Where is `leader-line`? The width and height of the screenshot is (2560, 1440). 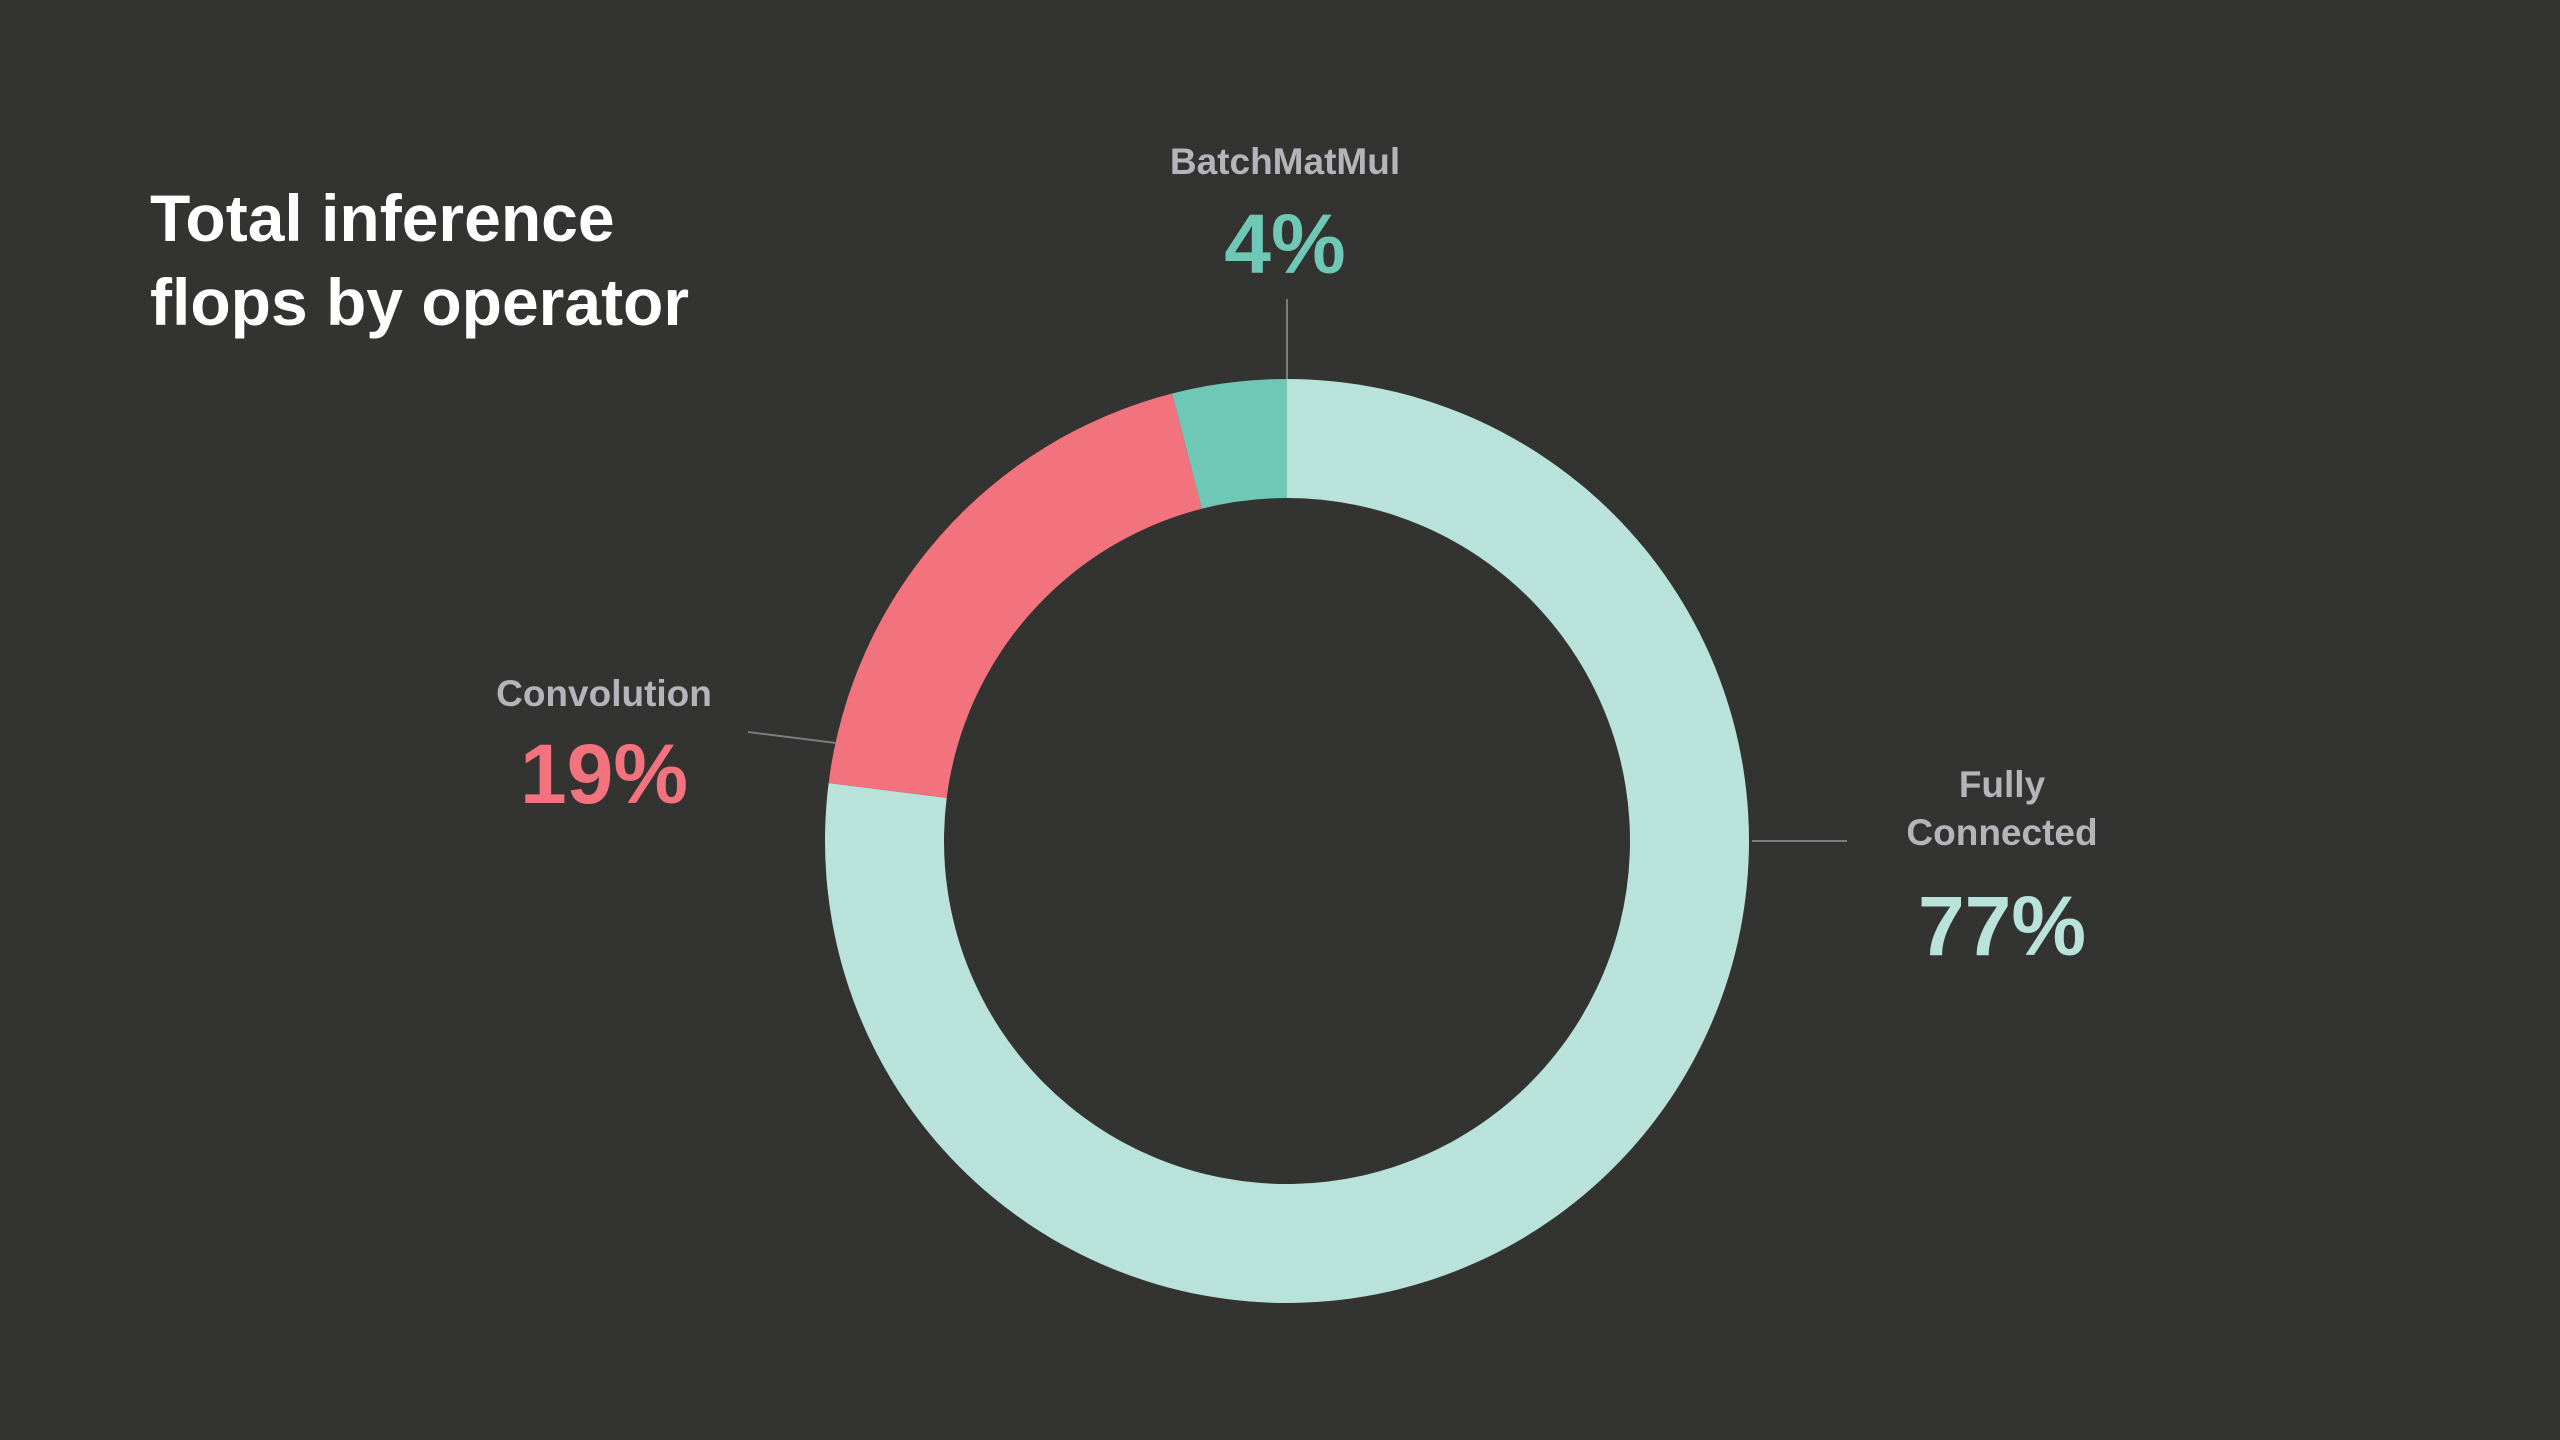 leader-line is located at coordinates (792, 737).